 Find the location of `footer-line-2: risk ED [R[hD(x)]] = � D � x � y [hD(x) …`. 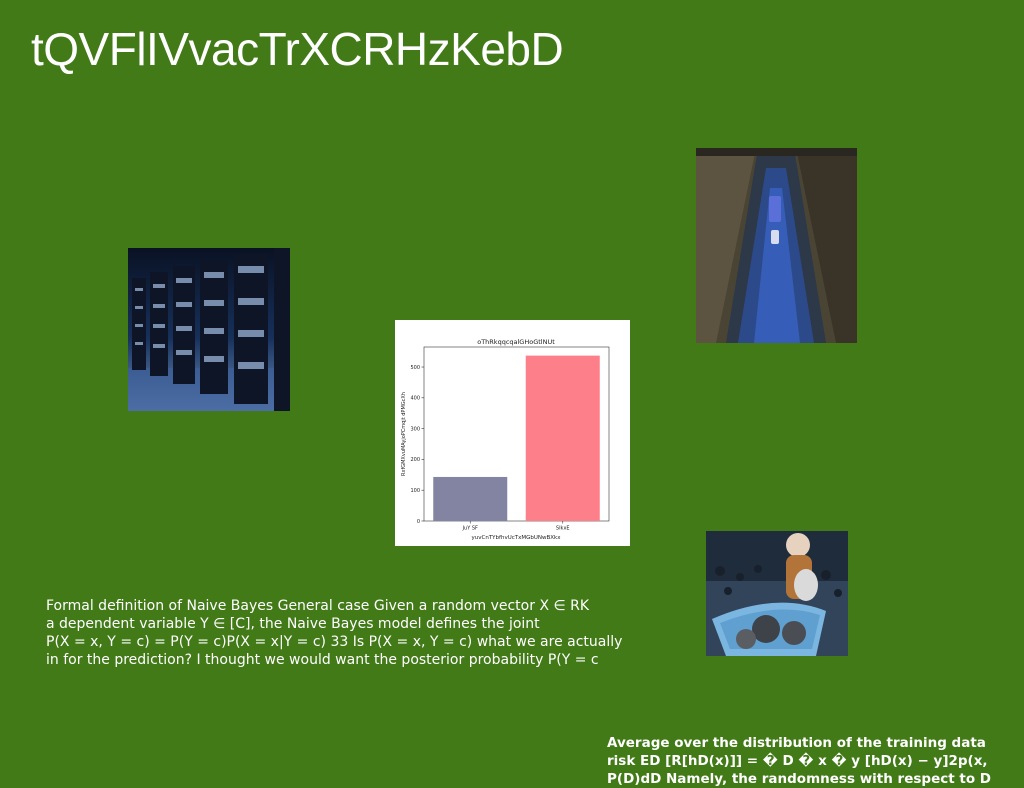

footer-line-2: risk ED [R[hD(x)]] = � D � x � y [hD(x) … is located at coordinates (797, 761).